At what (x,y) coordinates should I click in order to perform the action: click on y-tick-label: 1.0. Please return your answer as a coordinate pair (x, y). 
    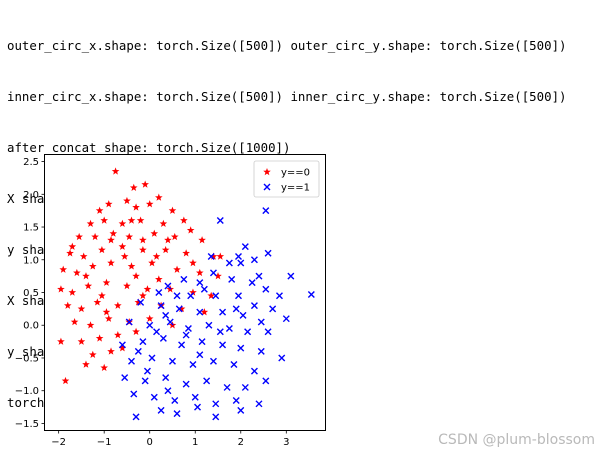
    Looking at the image, I should click on (31, 260).